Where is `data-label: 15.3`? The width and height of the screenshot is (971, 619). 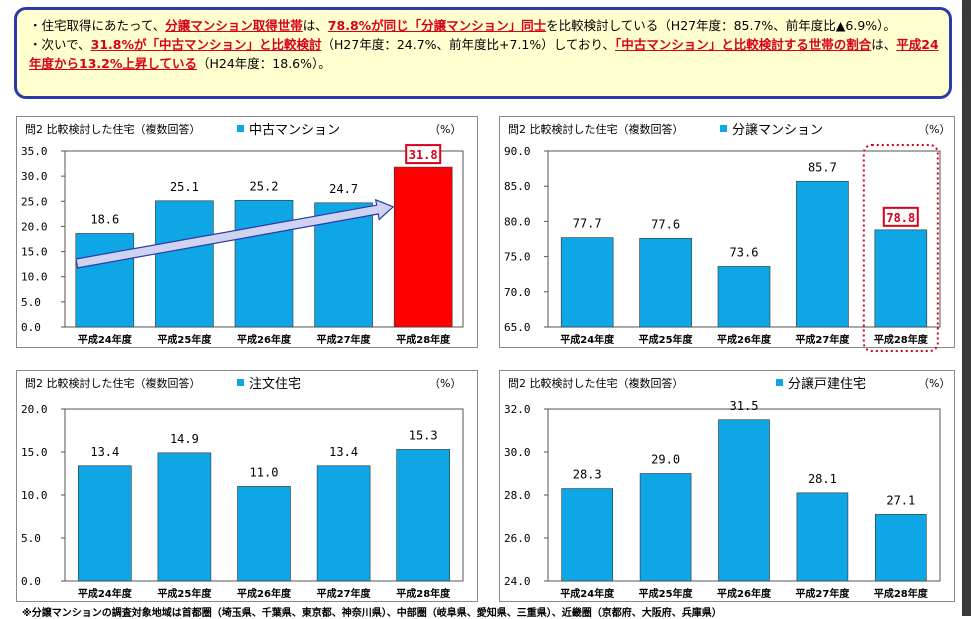 data-label: 15.3 is located at coordinates (423, 435).